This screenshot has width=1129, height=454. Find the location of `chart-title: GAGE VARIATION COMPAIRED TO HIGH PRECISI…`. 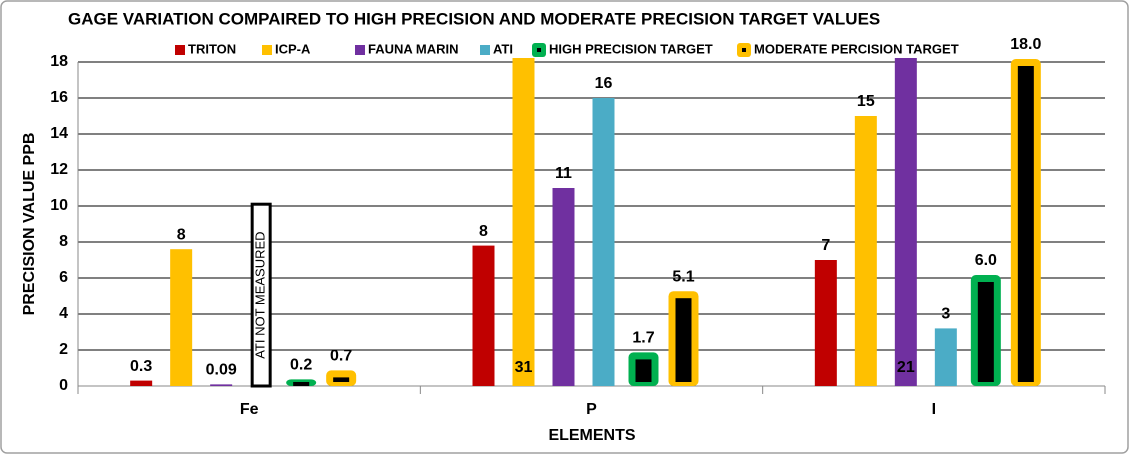

chart-title: GAGE VARIATION COMPAIRED TO HIGH PRECISI… is located at coordinates (474, 18).